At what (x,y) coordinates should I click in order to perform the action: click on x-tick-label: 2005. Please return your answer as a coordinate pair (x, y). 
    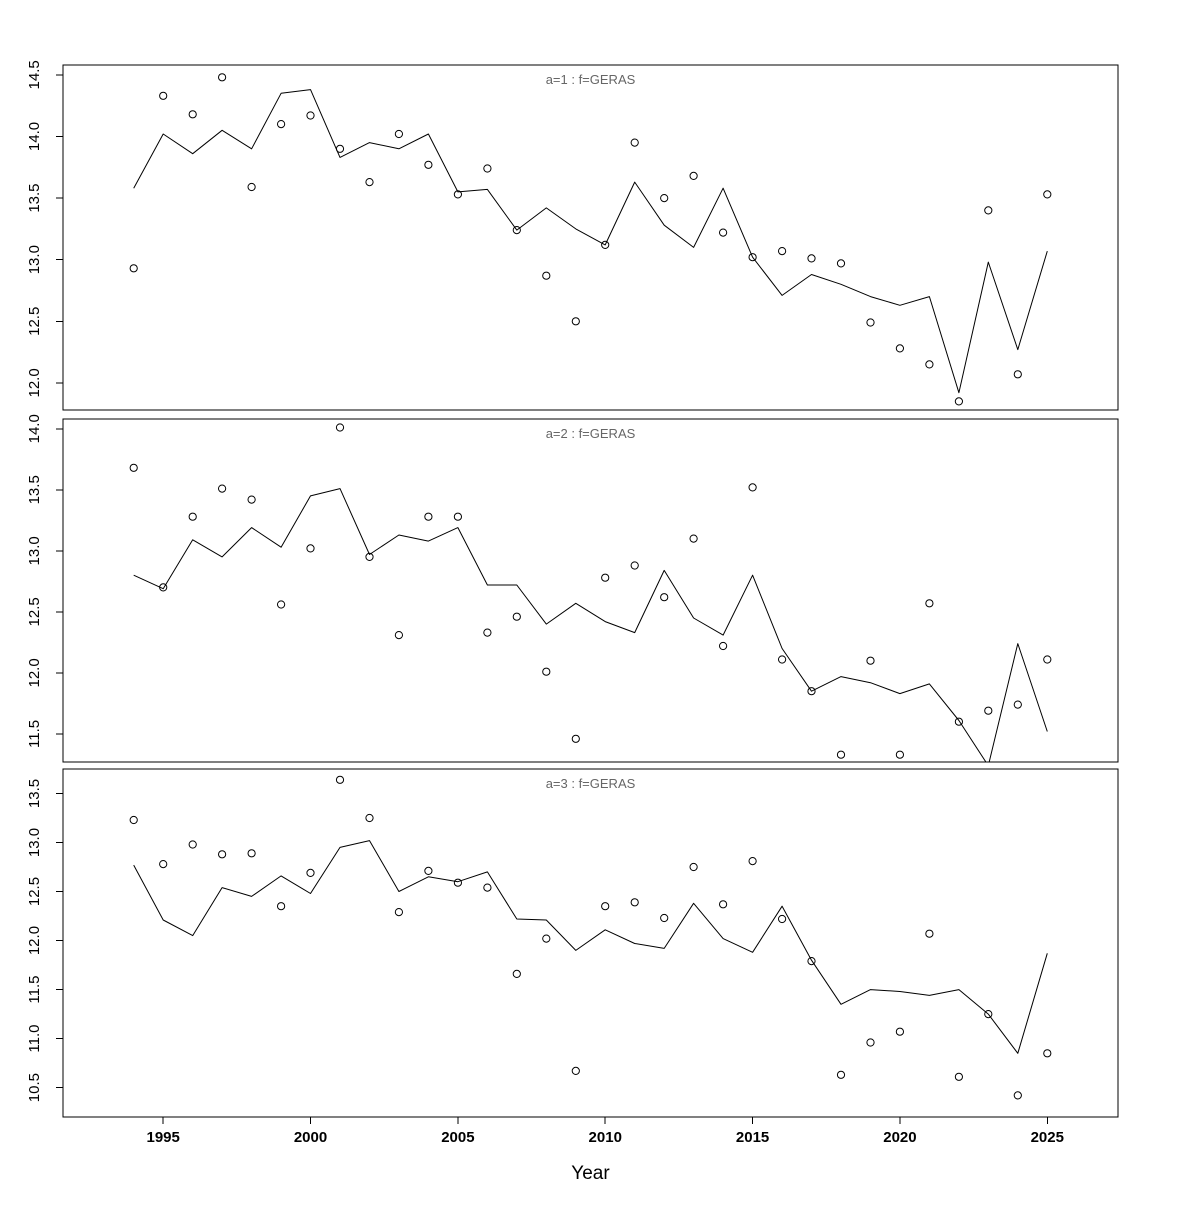
    Looking at the image, I should click on (457, 1137).